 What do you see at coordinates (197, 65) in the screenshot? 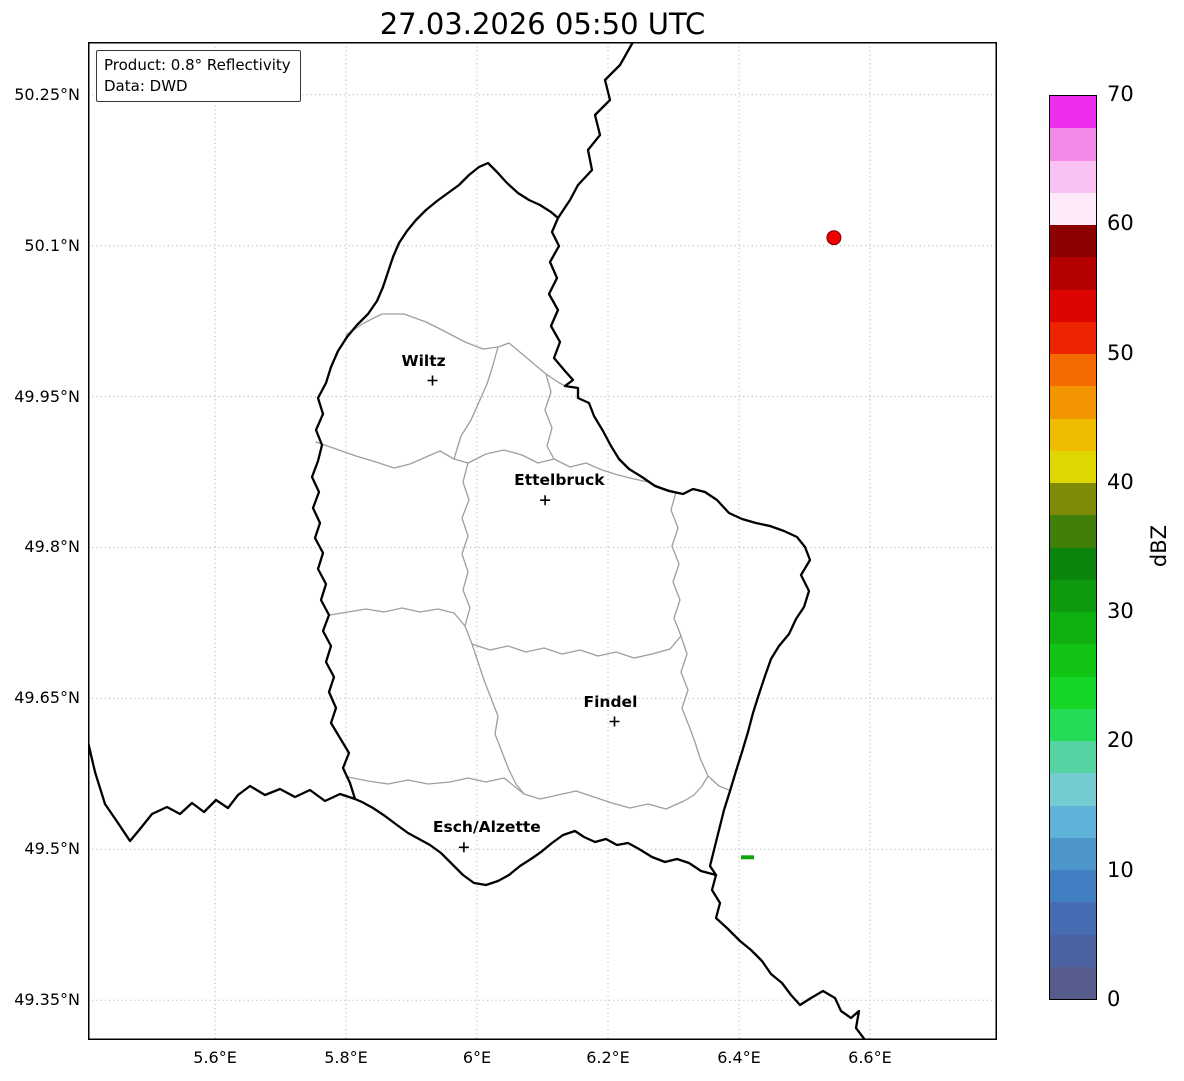
I see `info-line-product: Product: 0.8° Reflectivity` at bounding box center [197, 65].